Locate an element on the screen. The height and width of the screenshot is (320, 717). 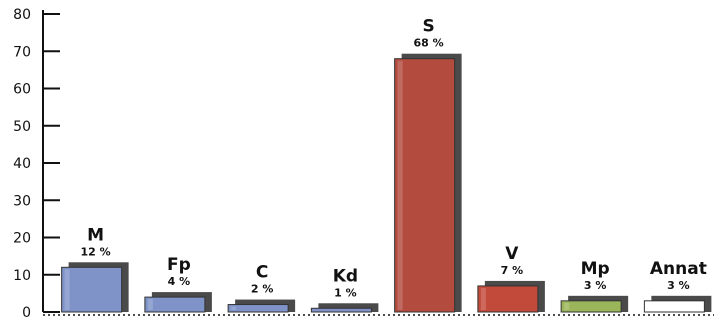
y-tick-label: 10 is located at coordinates (22, 276).